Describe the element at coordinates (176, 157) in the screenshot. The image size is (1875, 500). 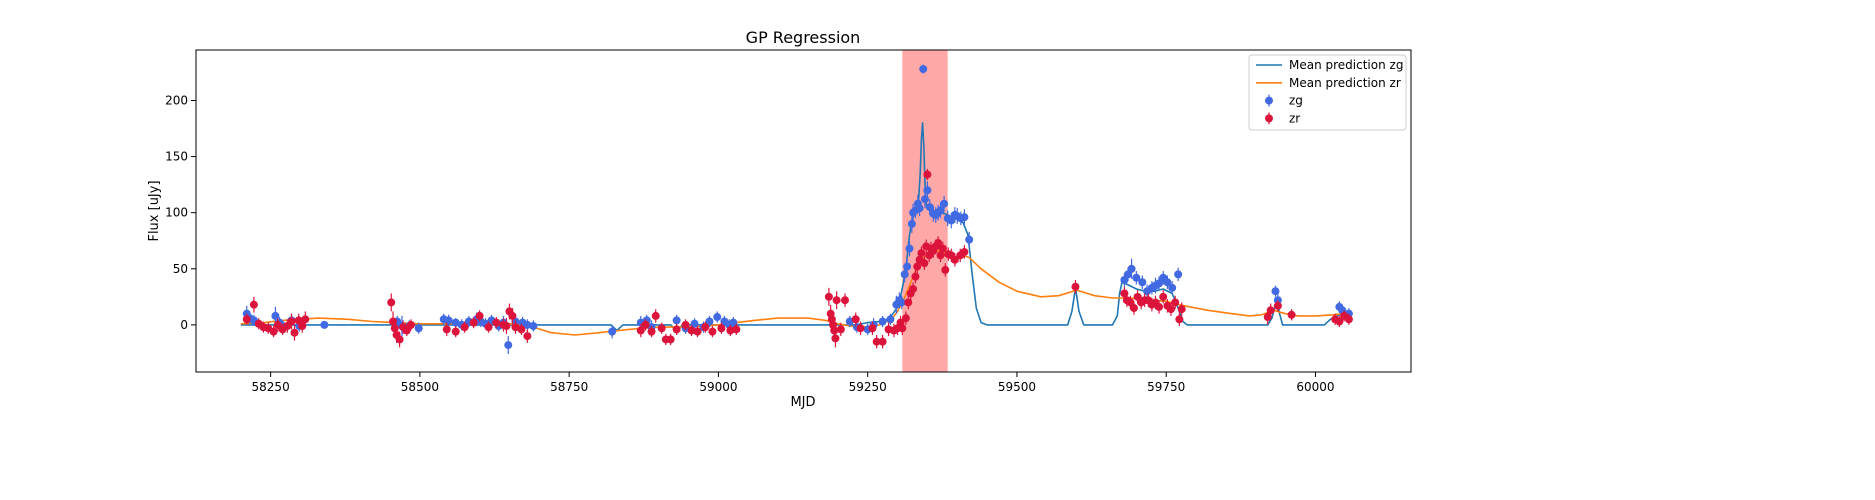
I see `y-tick-label: 150` at that location.